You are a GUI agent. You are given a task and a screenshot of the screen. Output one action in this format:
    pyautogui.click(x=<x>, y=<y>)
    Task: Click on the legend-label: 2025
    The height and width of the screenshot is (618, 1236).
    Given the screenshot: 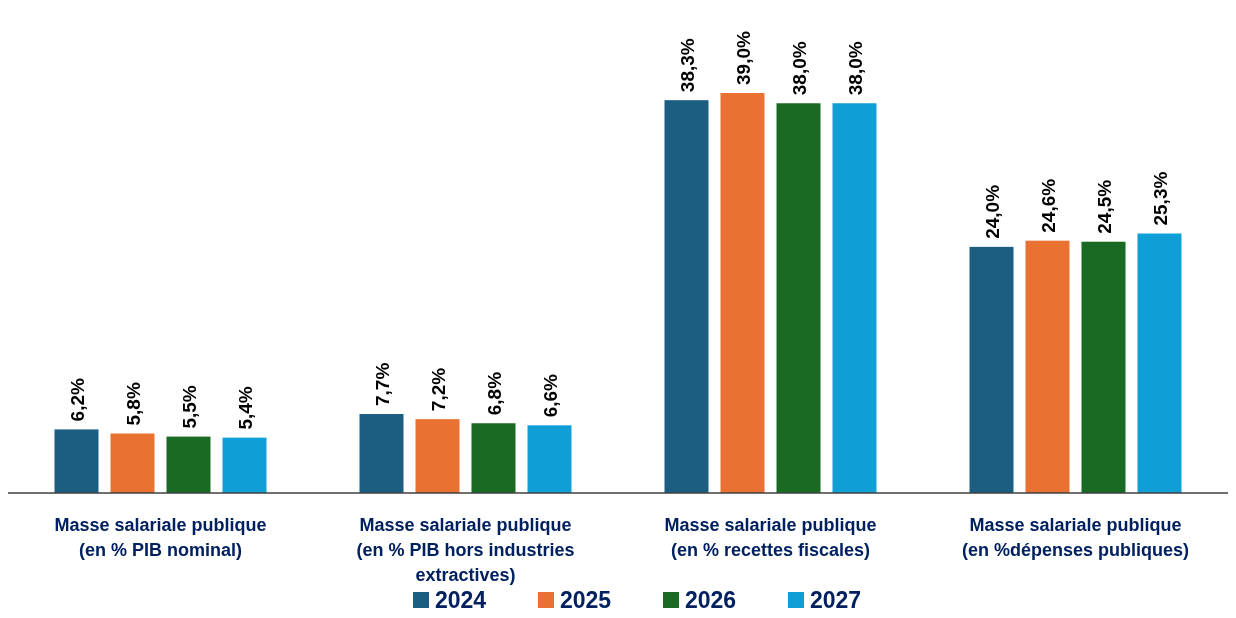 What is the action you would take?
    pyautogui.click(x=586, y=600)
    